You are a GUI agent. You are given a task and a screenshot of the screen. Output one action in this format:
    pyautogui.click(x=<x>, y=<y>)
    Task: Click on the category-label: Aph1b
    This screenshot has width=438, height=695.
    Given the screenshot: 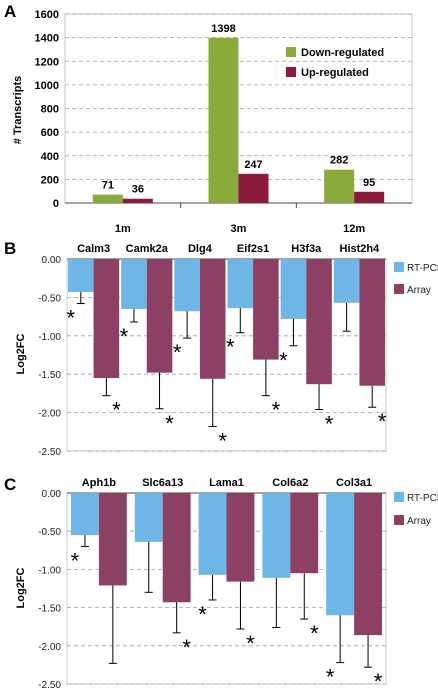 What is the action you would take?
    pyautogui.click(x=99, y=483)
    